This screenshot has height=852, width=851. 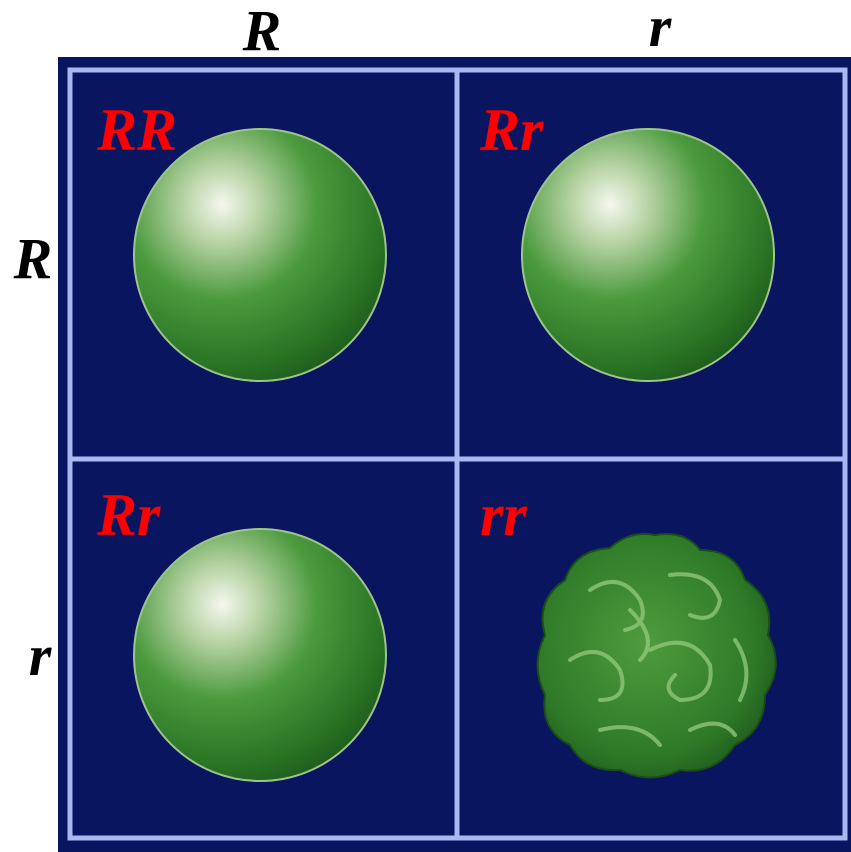 I want to click on genotype-label: RR, so click(x=136, y=130).